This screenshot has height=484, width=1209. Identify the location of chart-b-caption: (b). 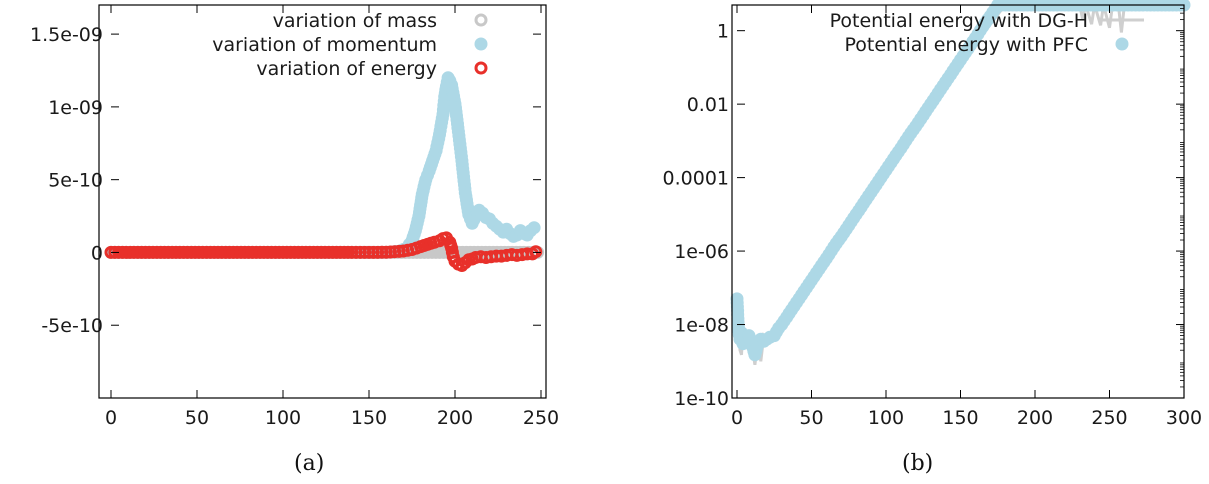
(917, 463).